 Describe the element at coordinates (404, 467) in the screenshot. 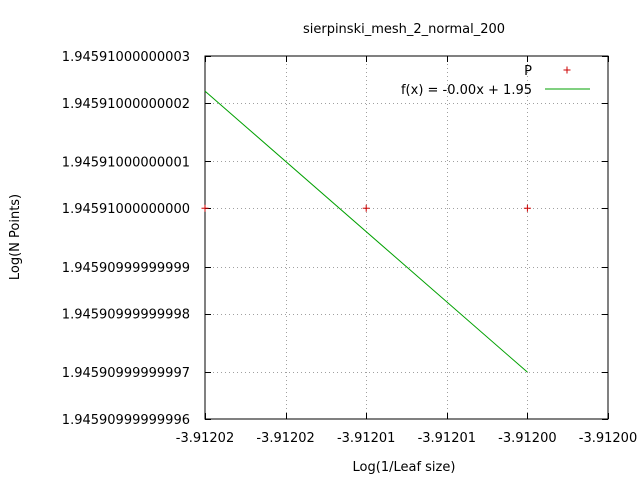

I see `x-axis-label: Log(1/Leaf size)` at that location.